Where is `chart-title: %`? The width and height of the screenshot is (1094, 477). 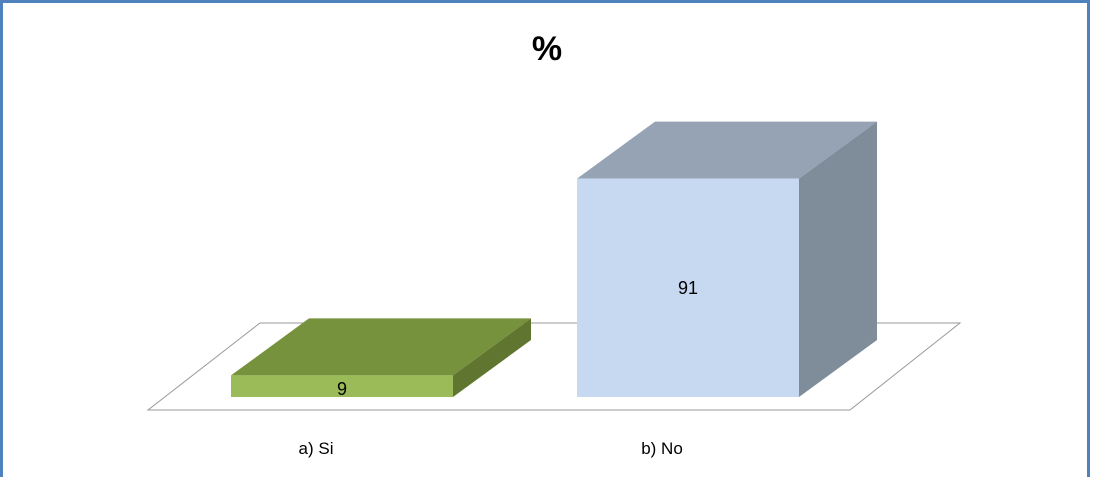 chart-title: % is located at coordinates (547, 49).